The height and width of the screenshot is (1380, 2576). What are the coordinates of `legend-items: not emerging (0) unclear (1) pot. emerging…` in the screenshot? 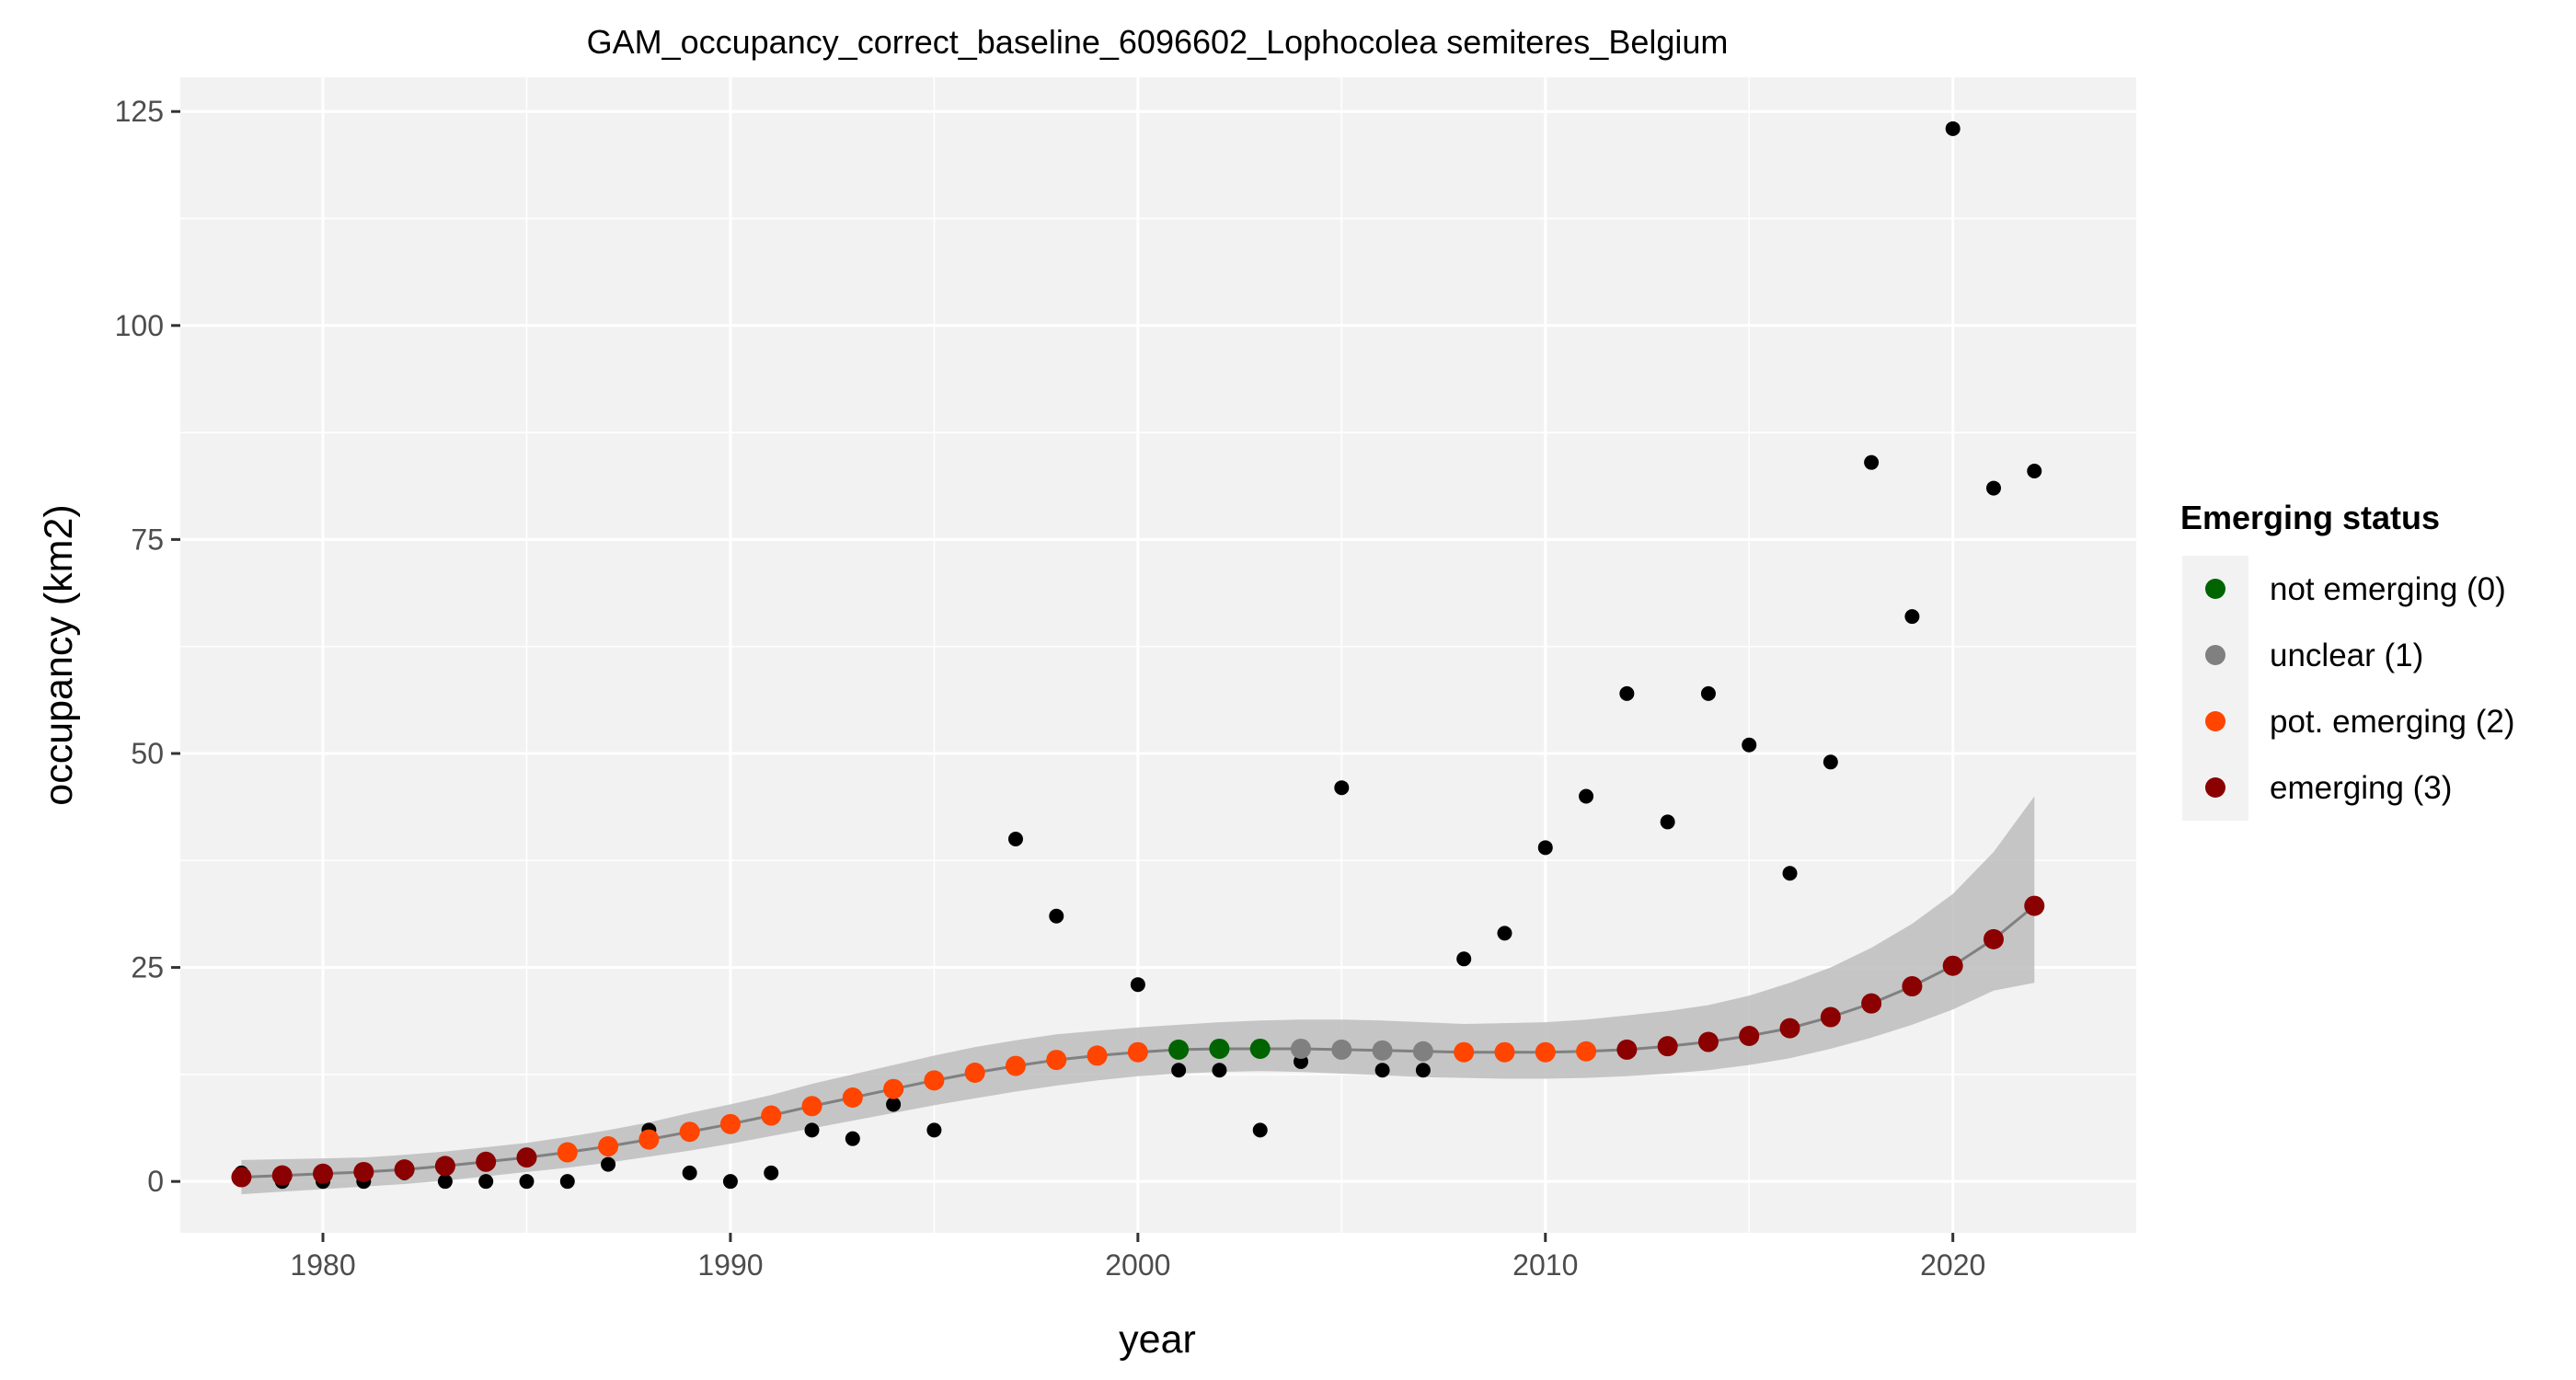 It's located at (2360, 688).